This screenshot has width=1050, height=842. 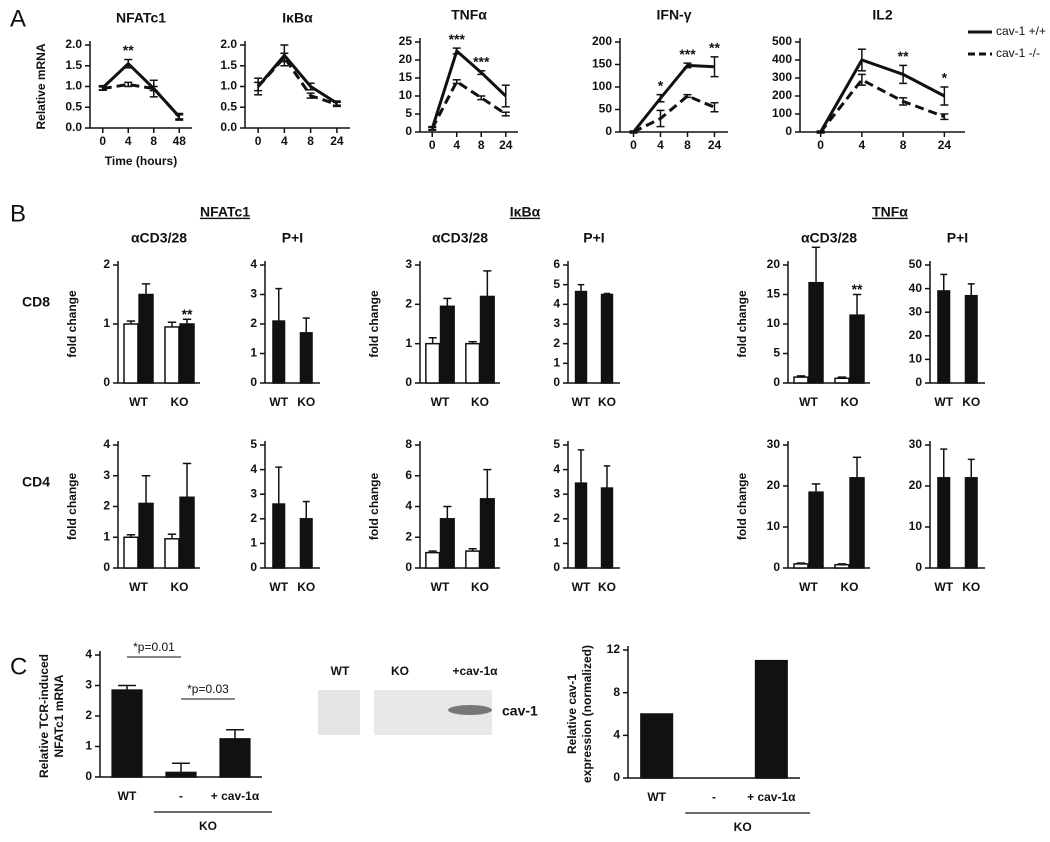 I want to click on blot-strip, so click(x=339, y=712).